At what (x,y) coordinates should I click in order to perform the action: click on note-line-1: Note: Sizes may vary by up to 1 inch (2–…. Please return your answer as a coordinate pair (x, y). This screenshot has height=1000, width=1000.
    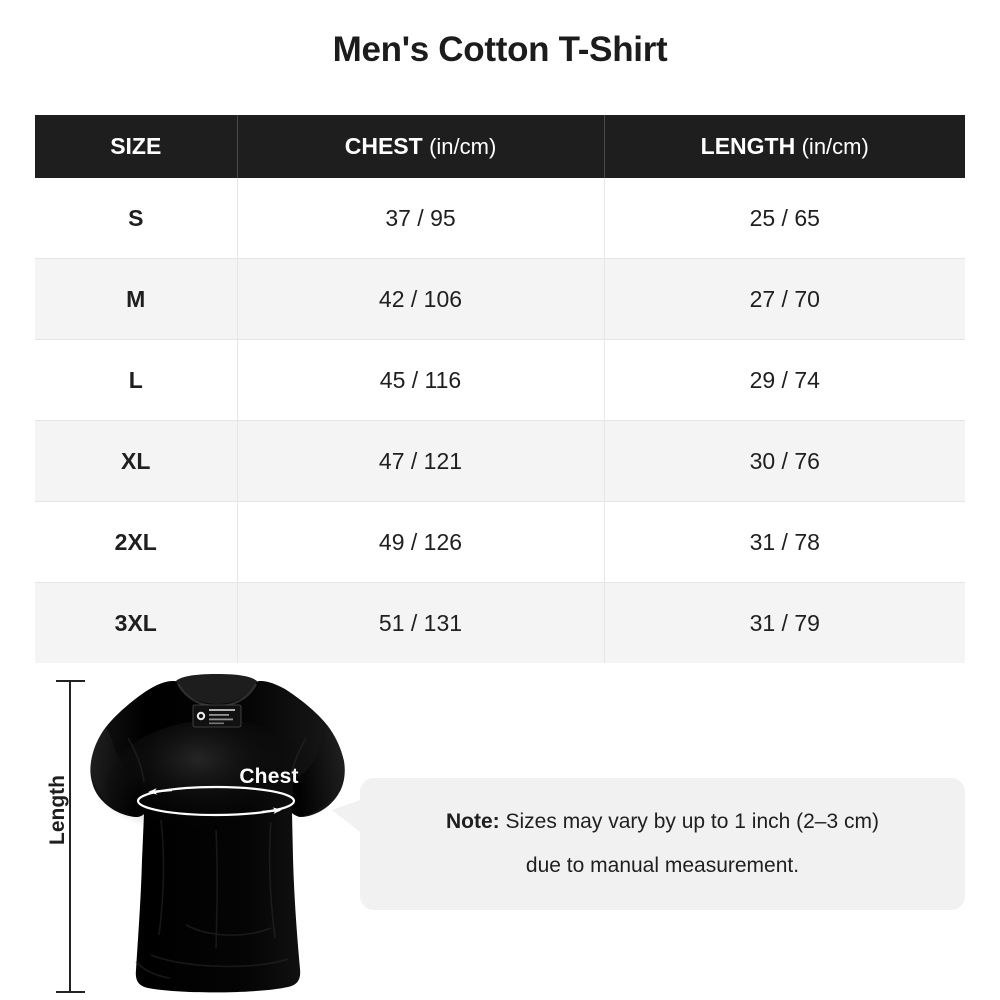
    Looking at the image, I should click on (662, 822).